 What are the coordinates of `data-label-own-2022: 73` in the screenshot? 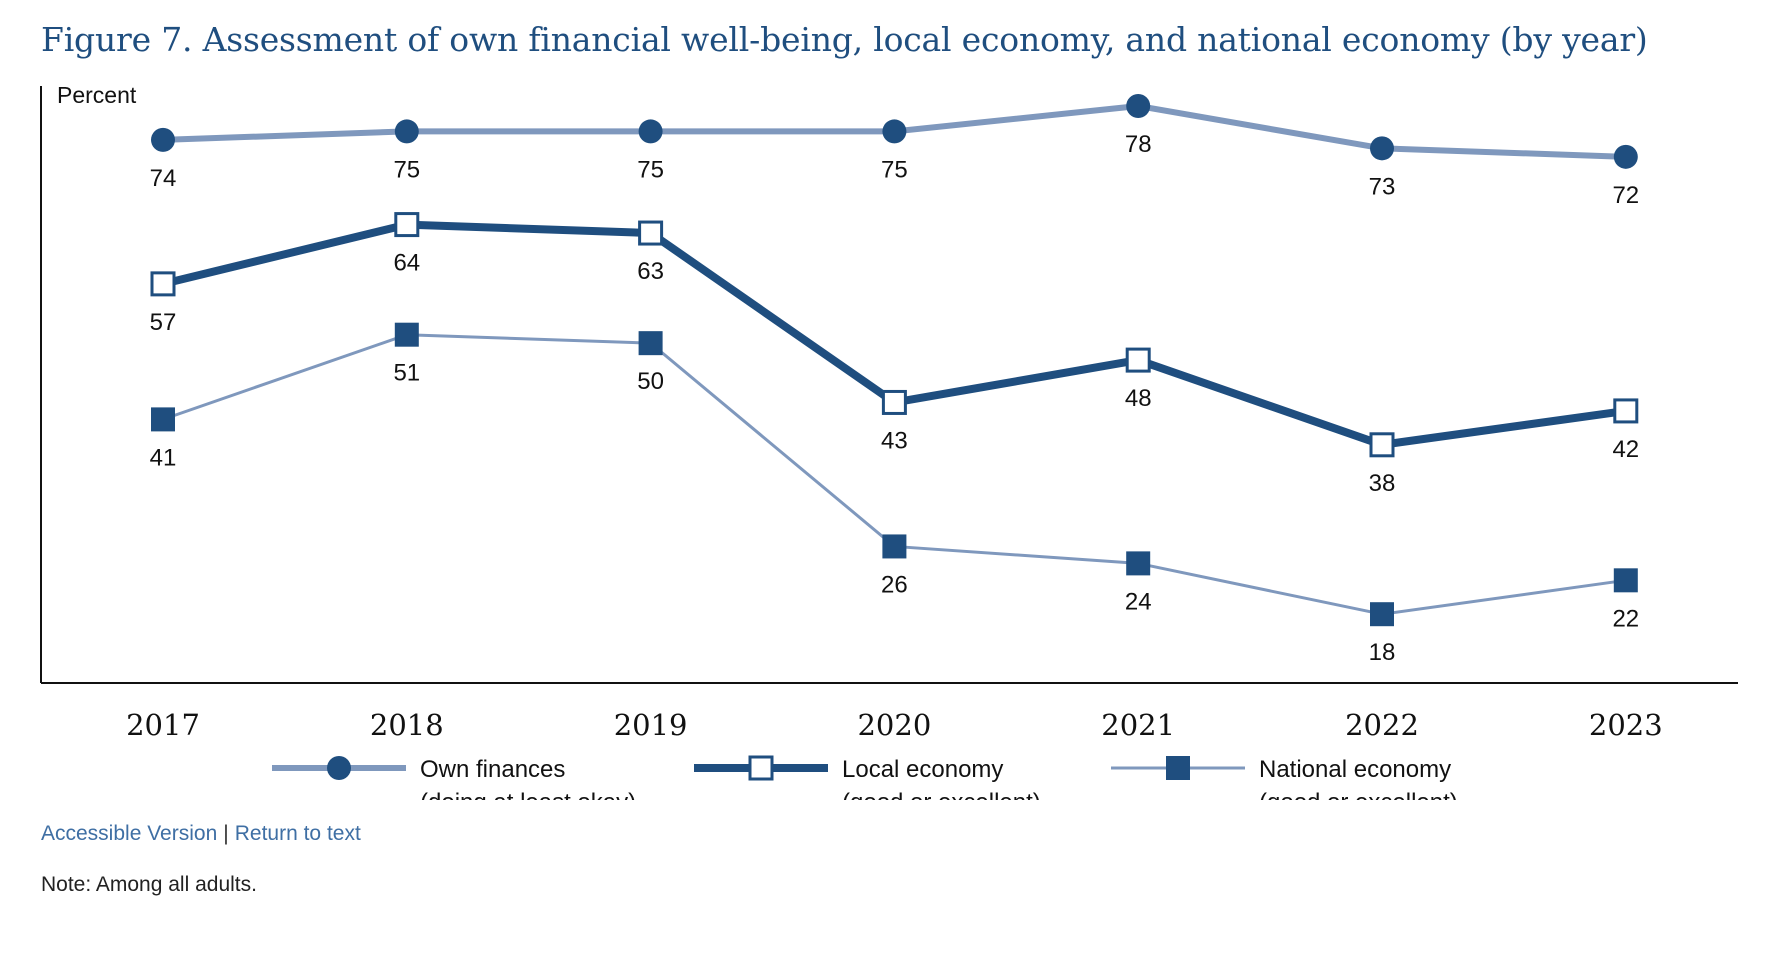 It's located at (1382, 186).